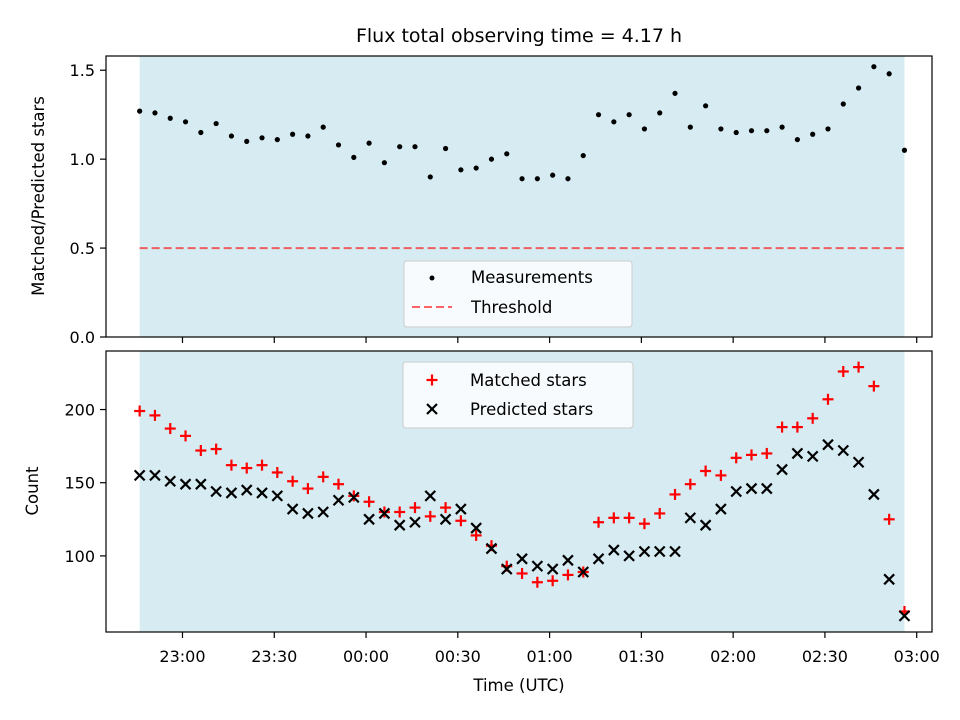  I want to click on bottom-ytick-label: 150, so click(79, 483).